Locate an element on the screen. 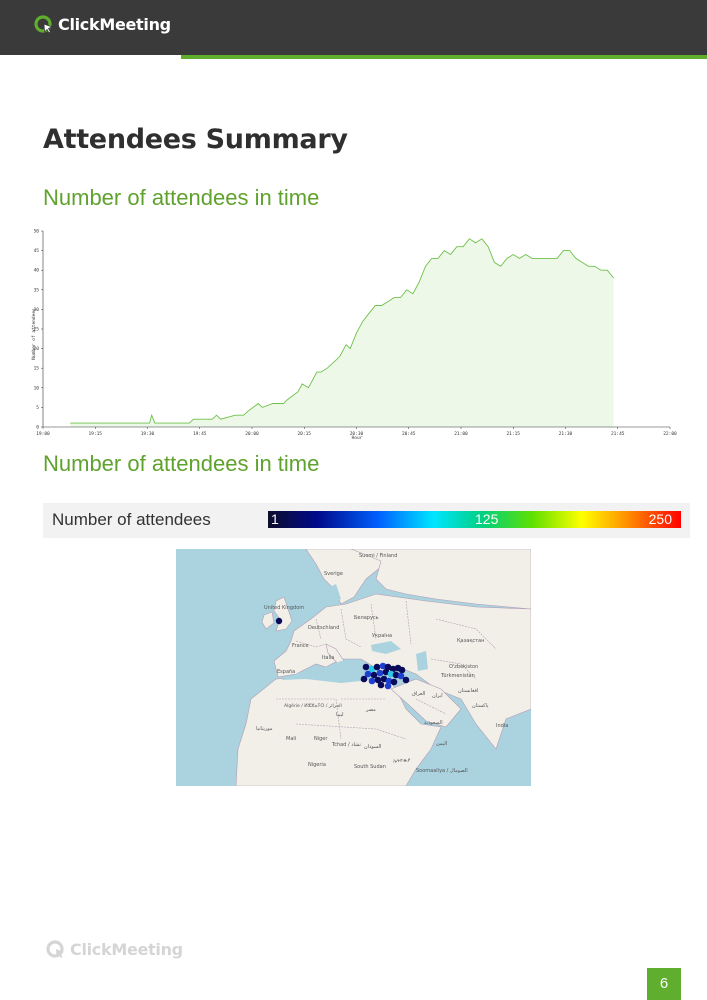  x-tick-label: 20:30 is located at coordinates (357, 434).